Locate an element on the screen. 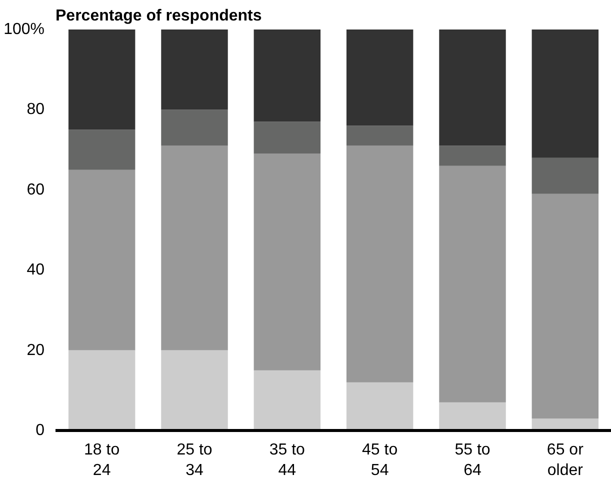 The height and width of the screenshot is (481, 611). x-tick-label: 55 to 64 is located at coordinates (472, 460).